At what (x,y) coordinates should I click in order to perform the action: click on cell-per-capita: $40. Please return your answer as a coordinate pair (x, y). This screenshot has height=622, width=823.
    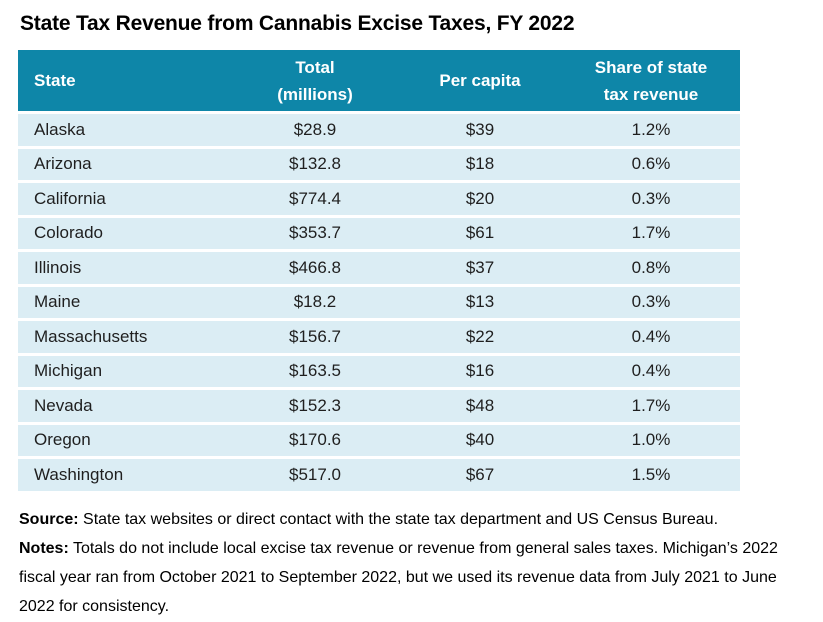
    Looking at the image, I should click on (480, 441).